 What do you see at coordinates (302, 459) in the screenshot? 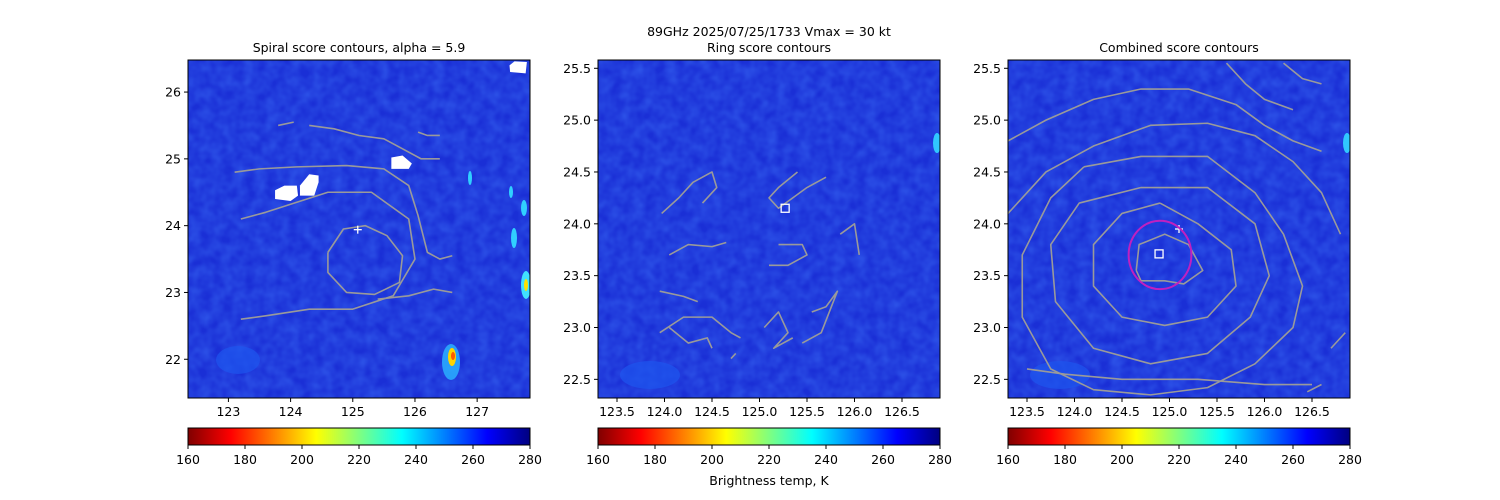
I see `colorbar-tick-label: 200` at bounding box center [302, 459].